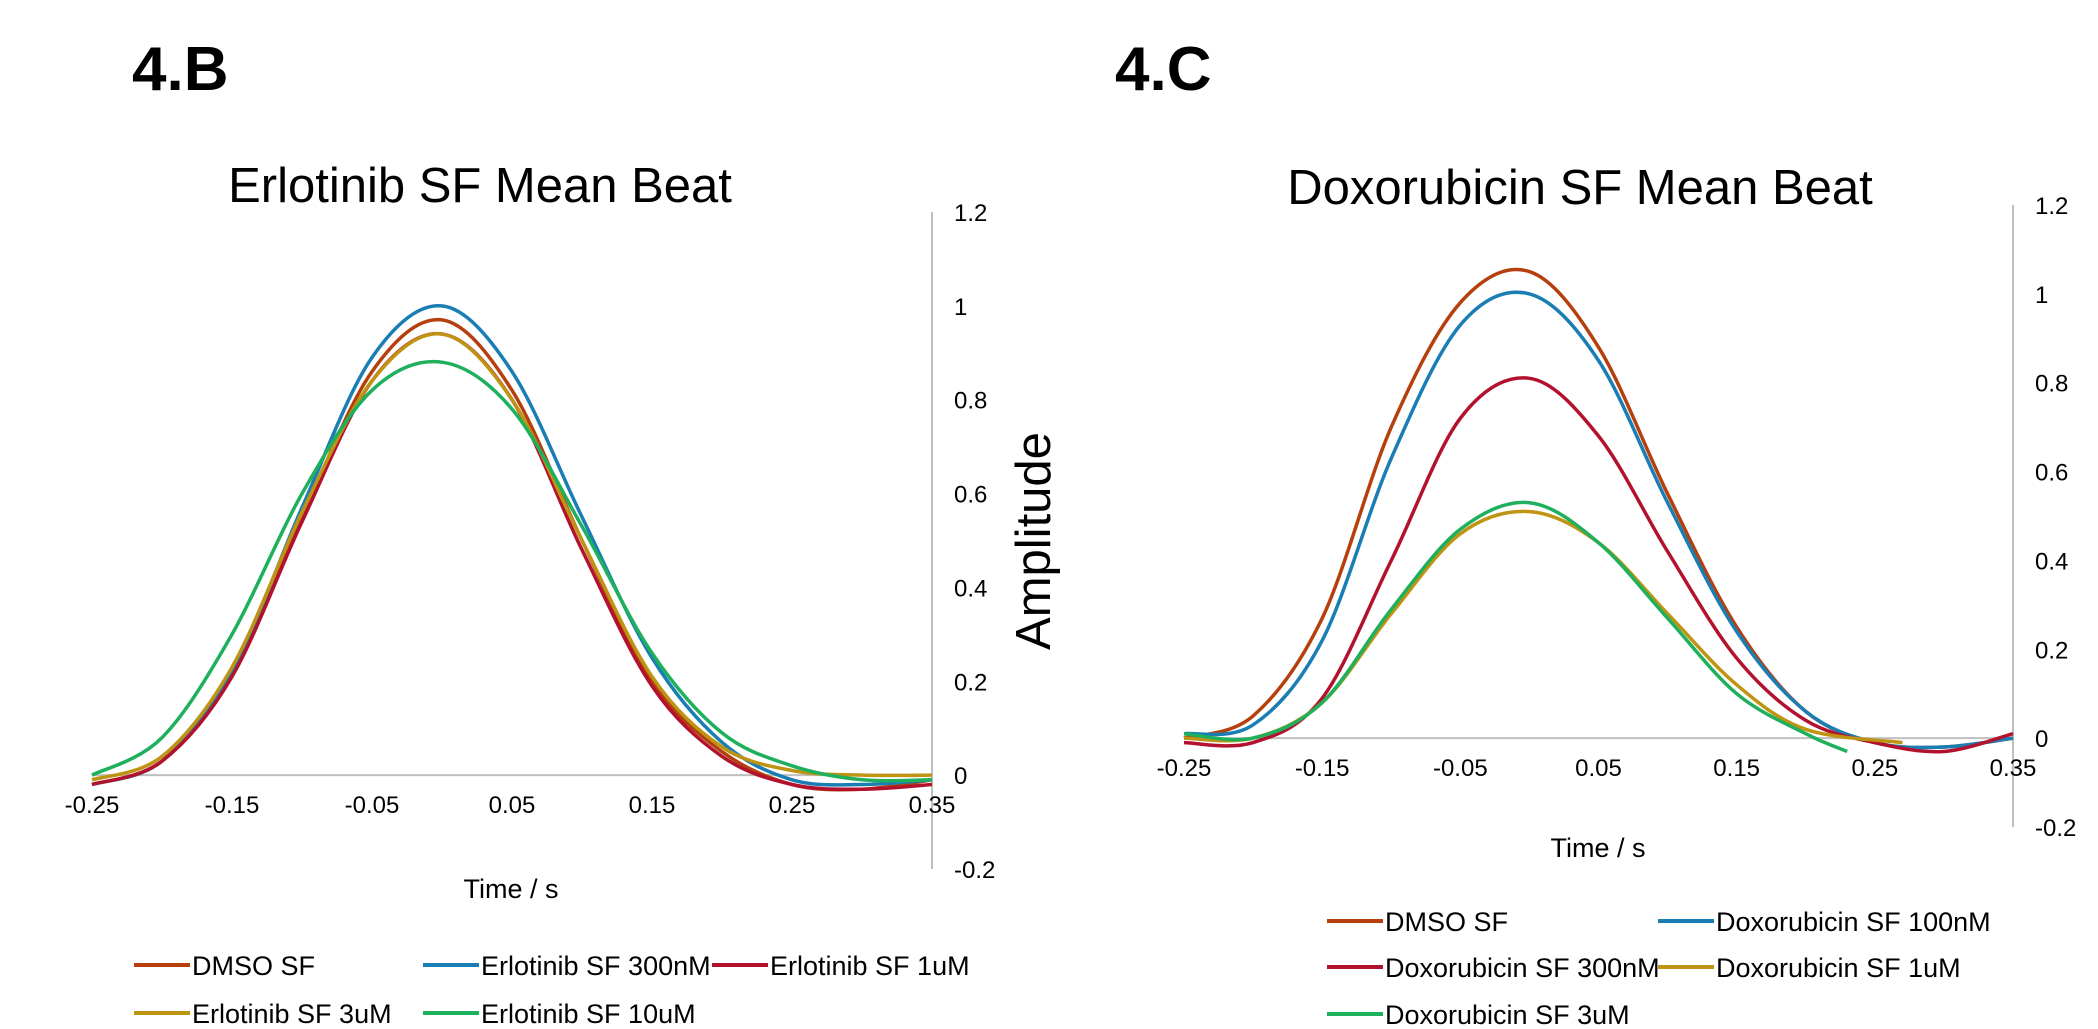 The width and height of the screenshot is (2098, 1029). I want to click on chart1-y-tick-label: 0.4, so click(970, 588).